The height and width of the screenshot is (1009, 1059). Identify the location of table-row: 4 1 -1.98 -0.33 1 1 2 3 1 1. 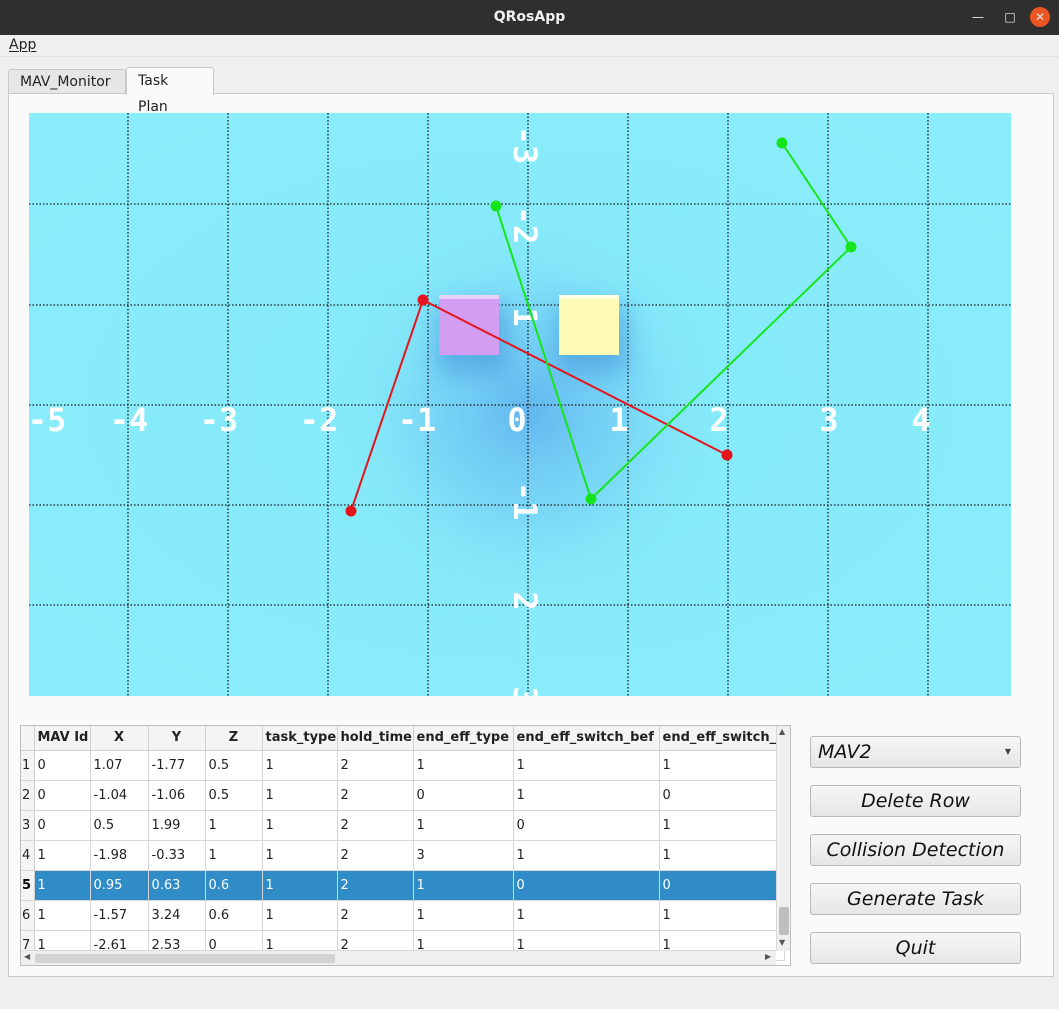
(403, 855).